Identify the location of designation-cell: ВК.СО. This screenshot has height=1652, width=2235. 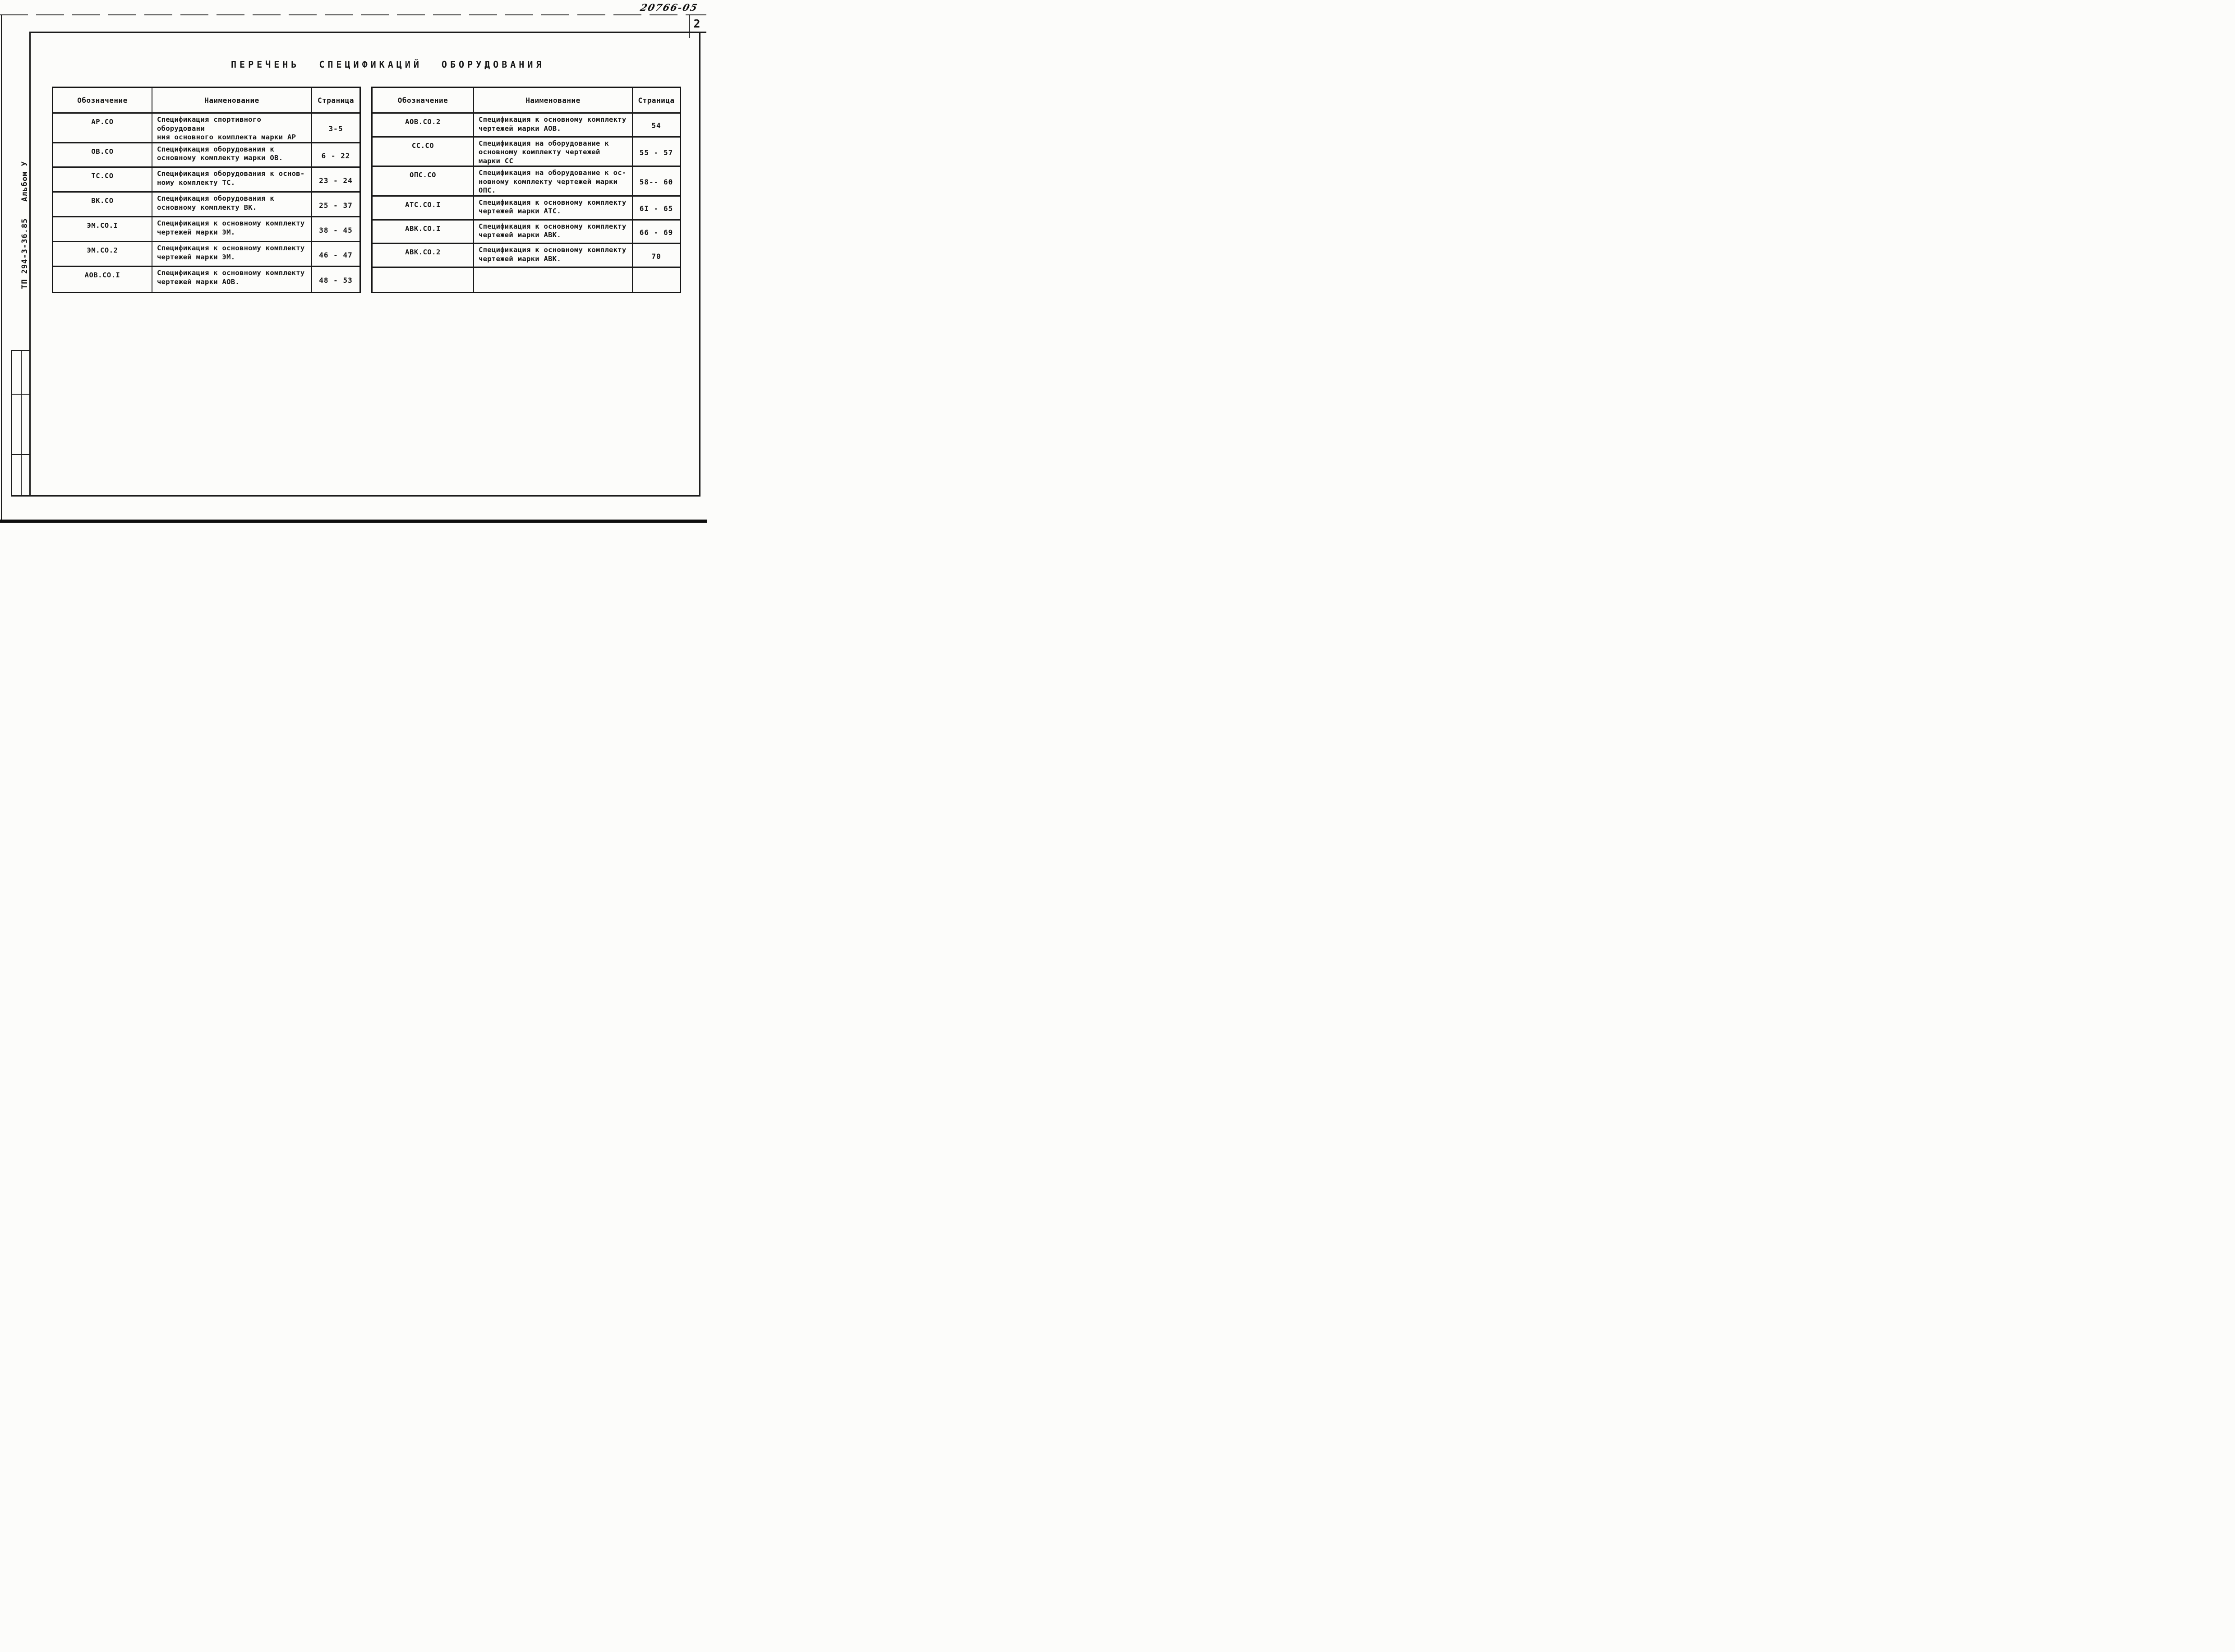
(103, 205).